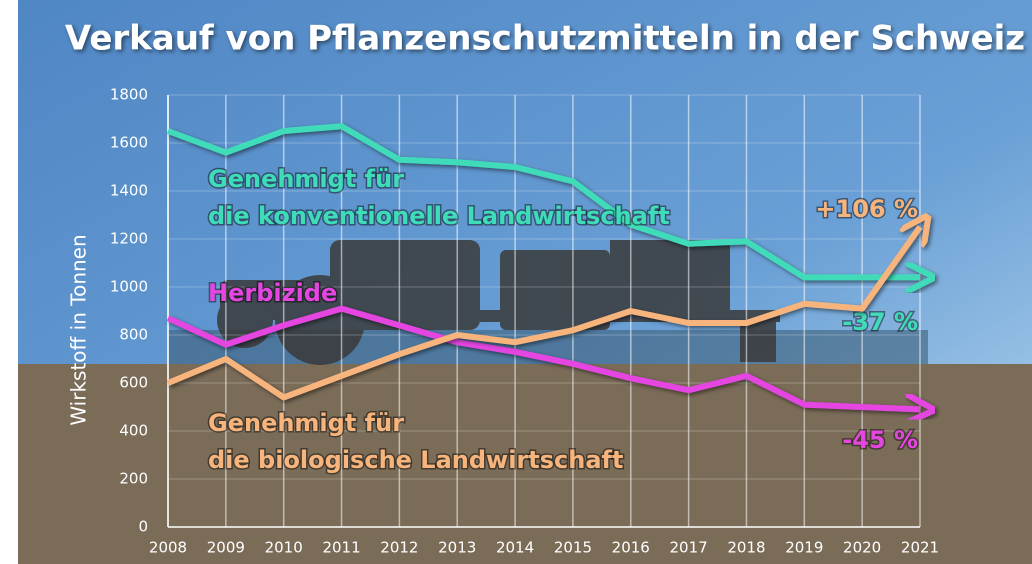 The width and height of the screenshot is (1032, 564). I want to click on x-tick-label: 2012, so click(399, 548).